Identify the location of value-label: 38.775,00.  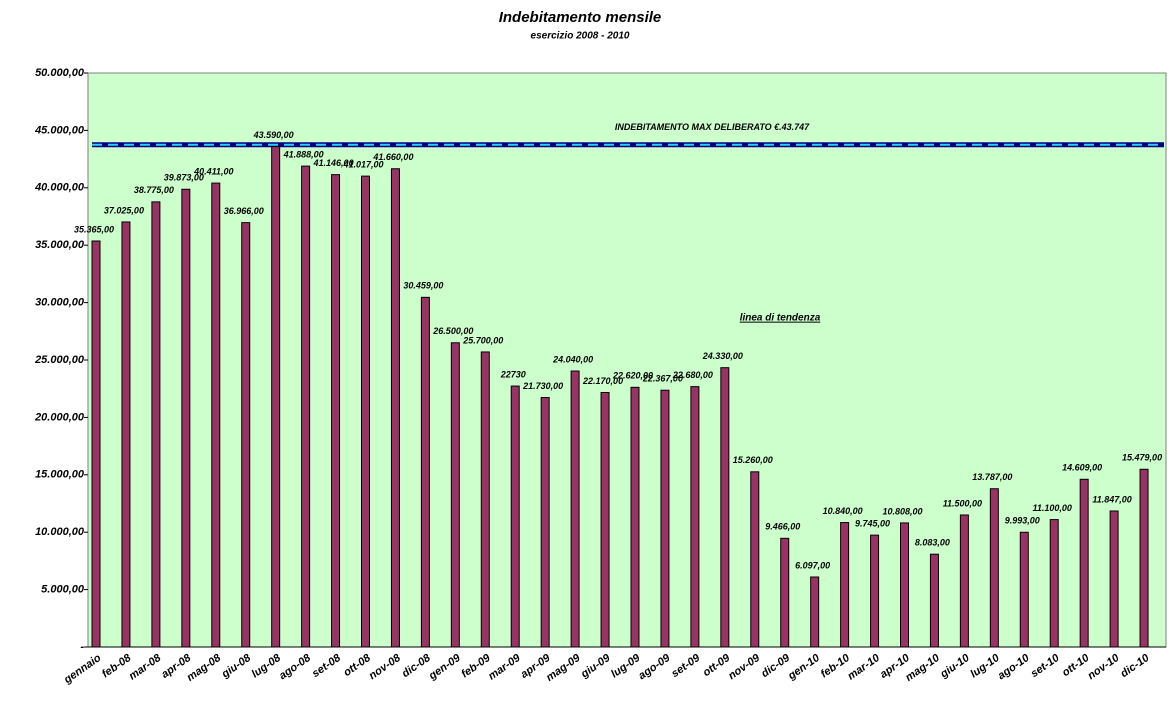
(154, 190).